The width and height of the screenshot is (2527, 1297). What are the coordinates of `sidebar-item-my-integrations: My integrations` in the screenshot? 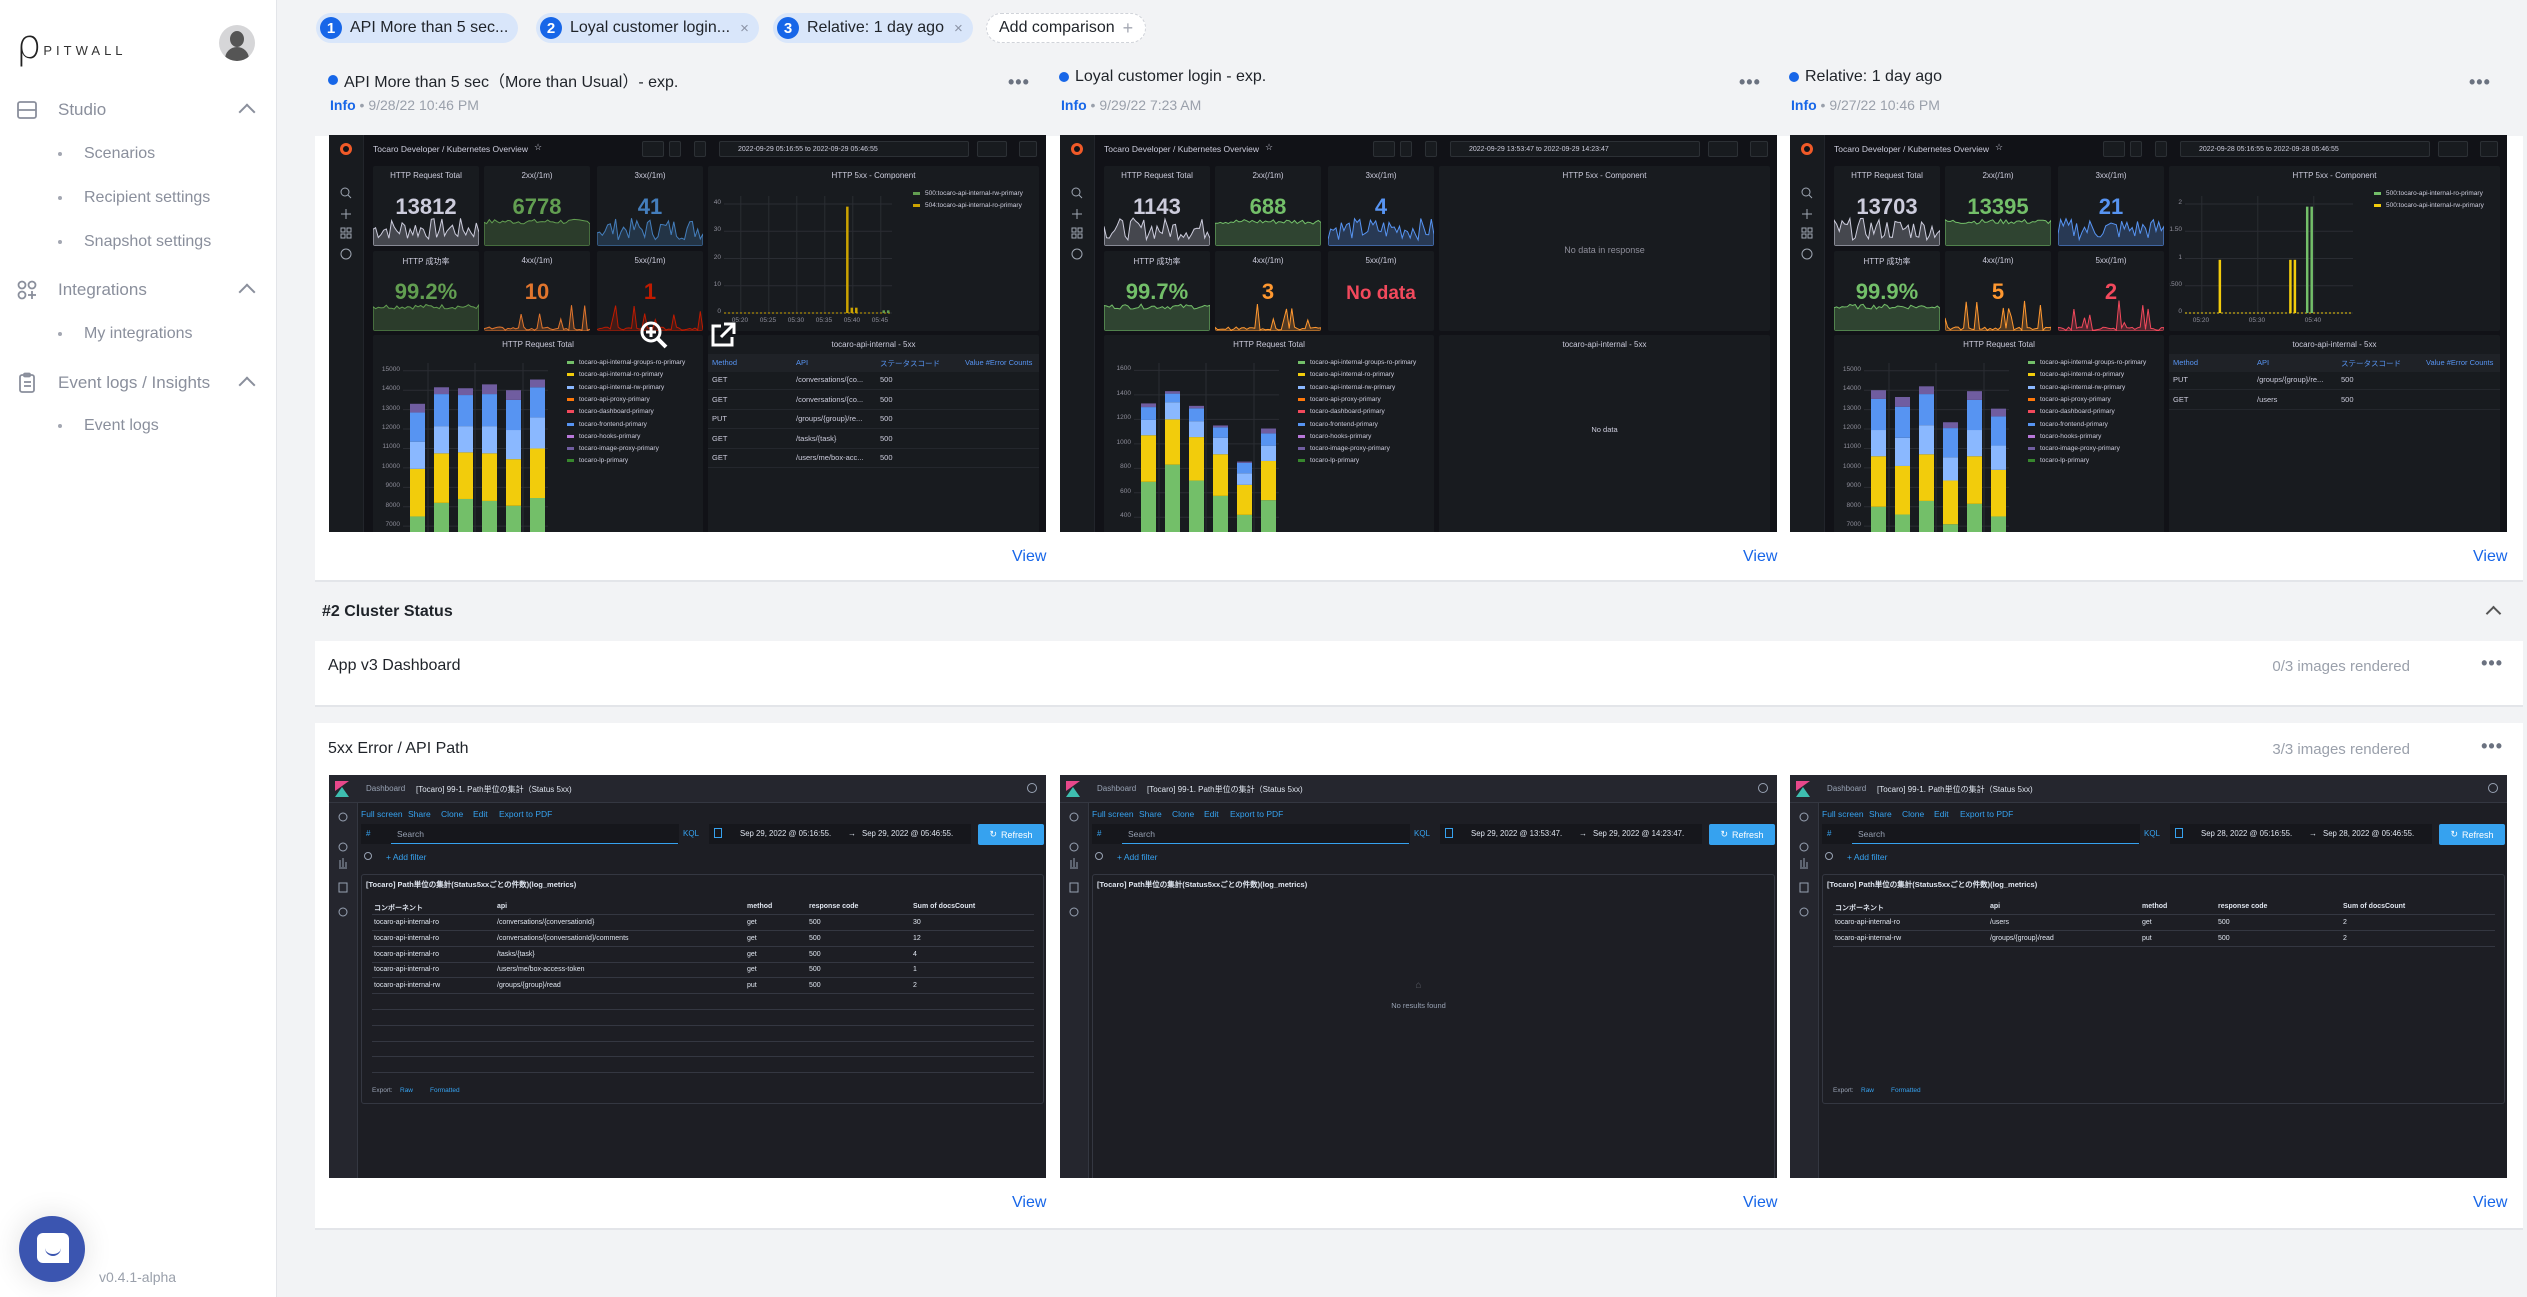 It's located at (125, 334).